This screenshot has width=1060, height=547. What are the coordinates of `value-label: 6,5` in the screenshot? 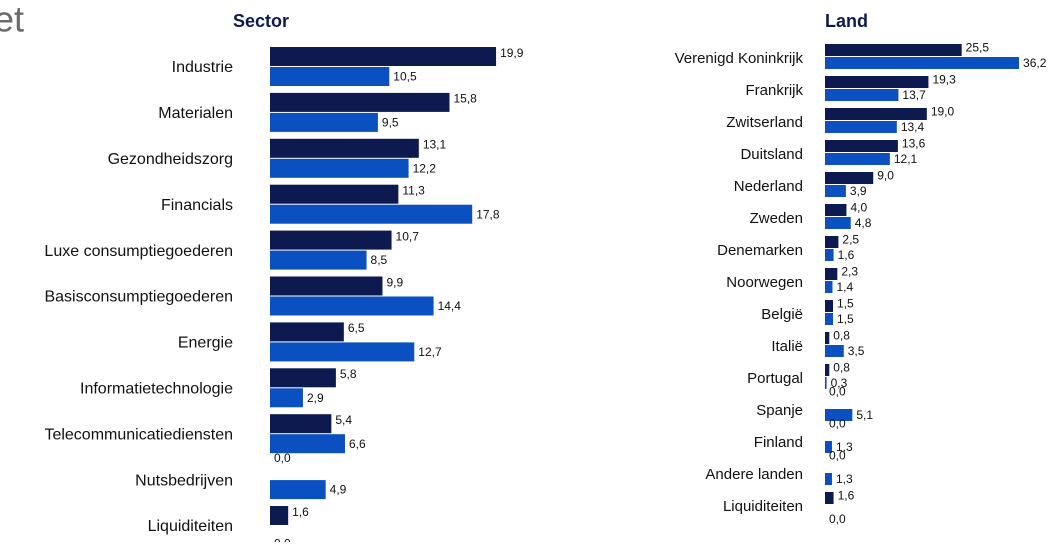 It's located at (356, 328).